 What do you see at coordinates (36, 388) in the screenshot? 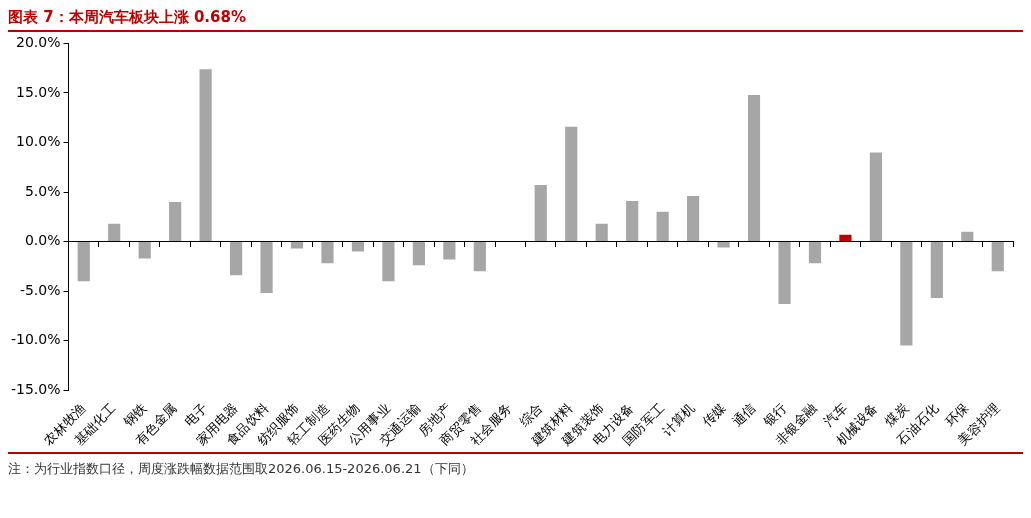
I see `y-tick-label: -15.0%` at bounding box center [36, 388].